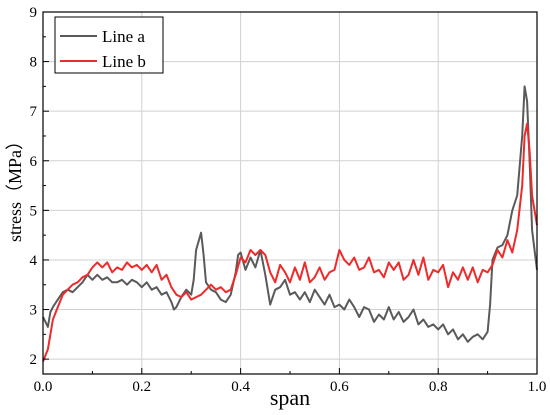  Describe the element at coordinates (34, 360) in the screenshot. I see `y-tick-label: 2` at that location.